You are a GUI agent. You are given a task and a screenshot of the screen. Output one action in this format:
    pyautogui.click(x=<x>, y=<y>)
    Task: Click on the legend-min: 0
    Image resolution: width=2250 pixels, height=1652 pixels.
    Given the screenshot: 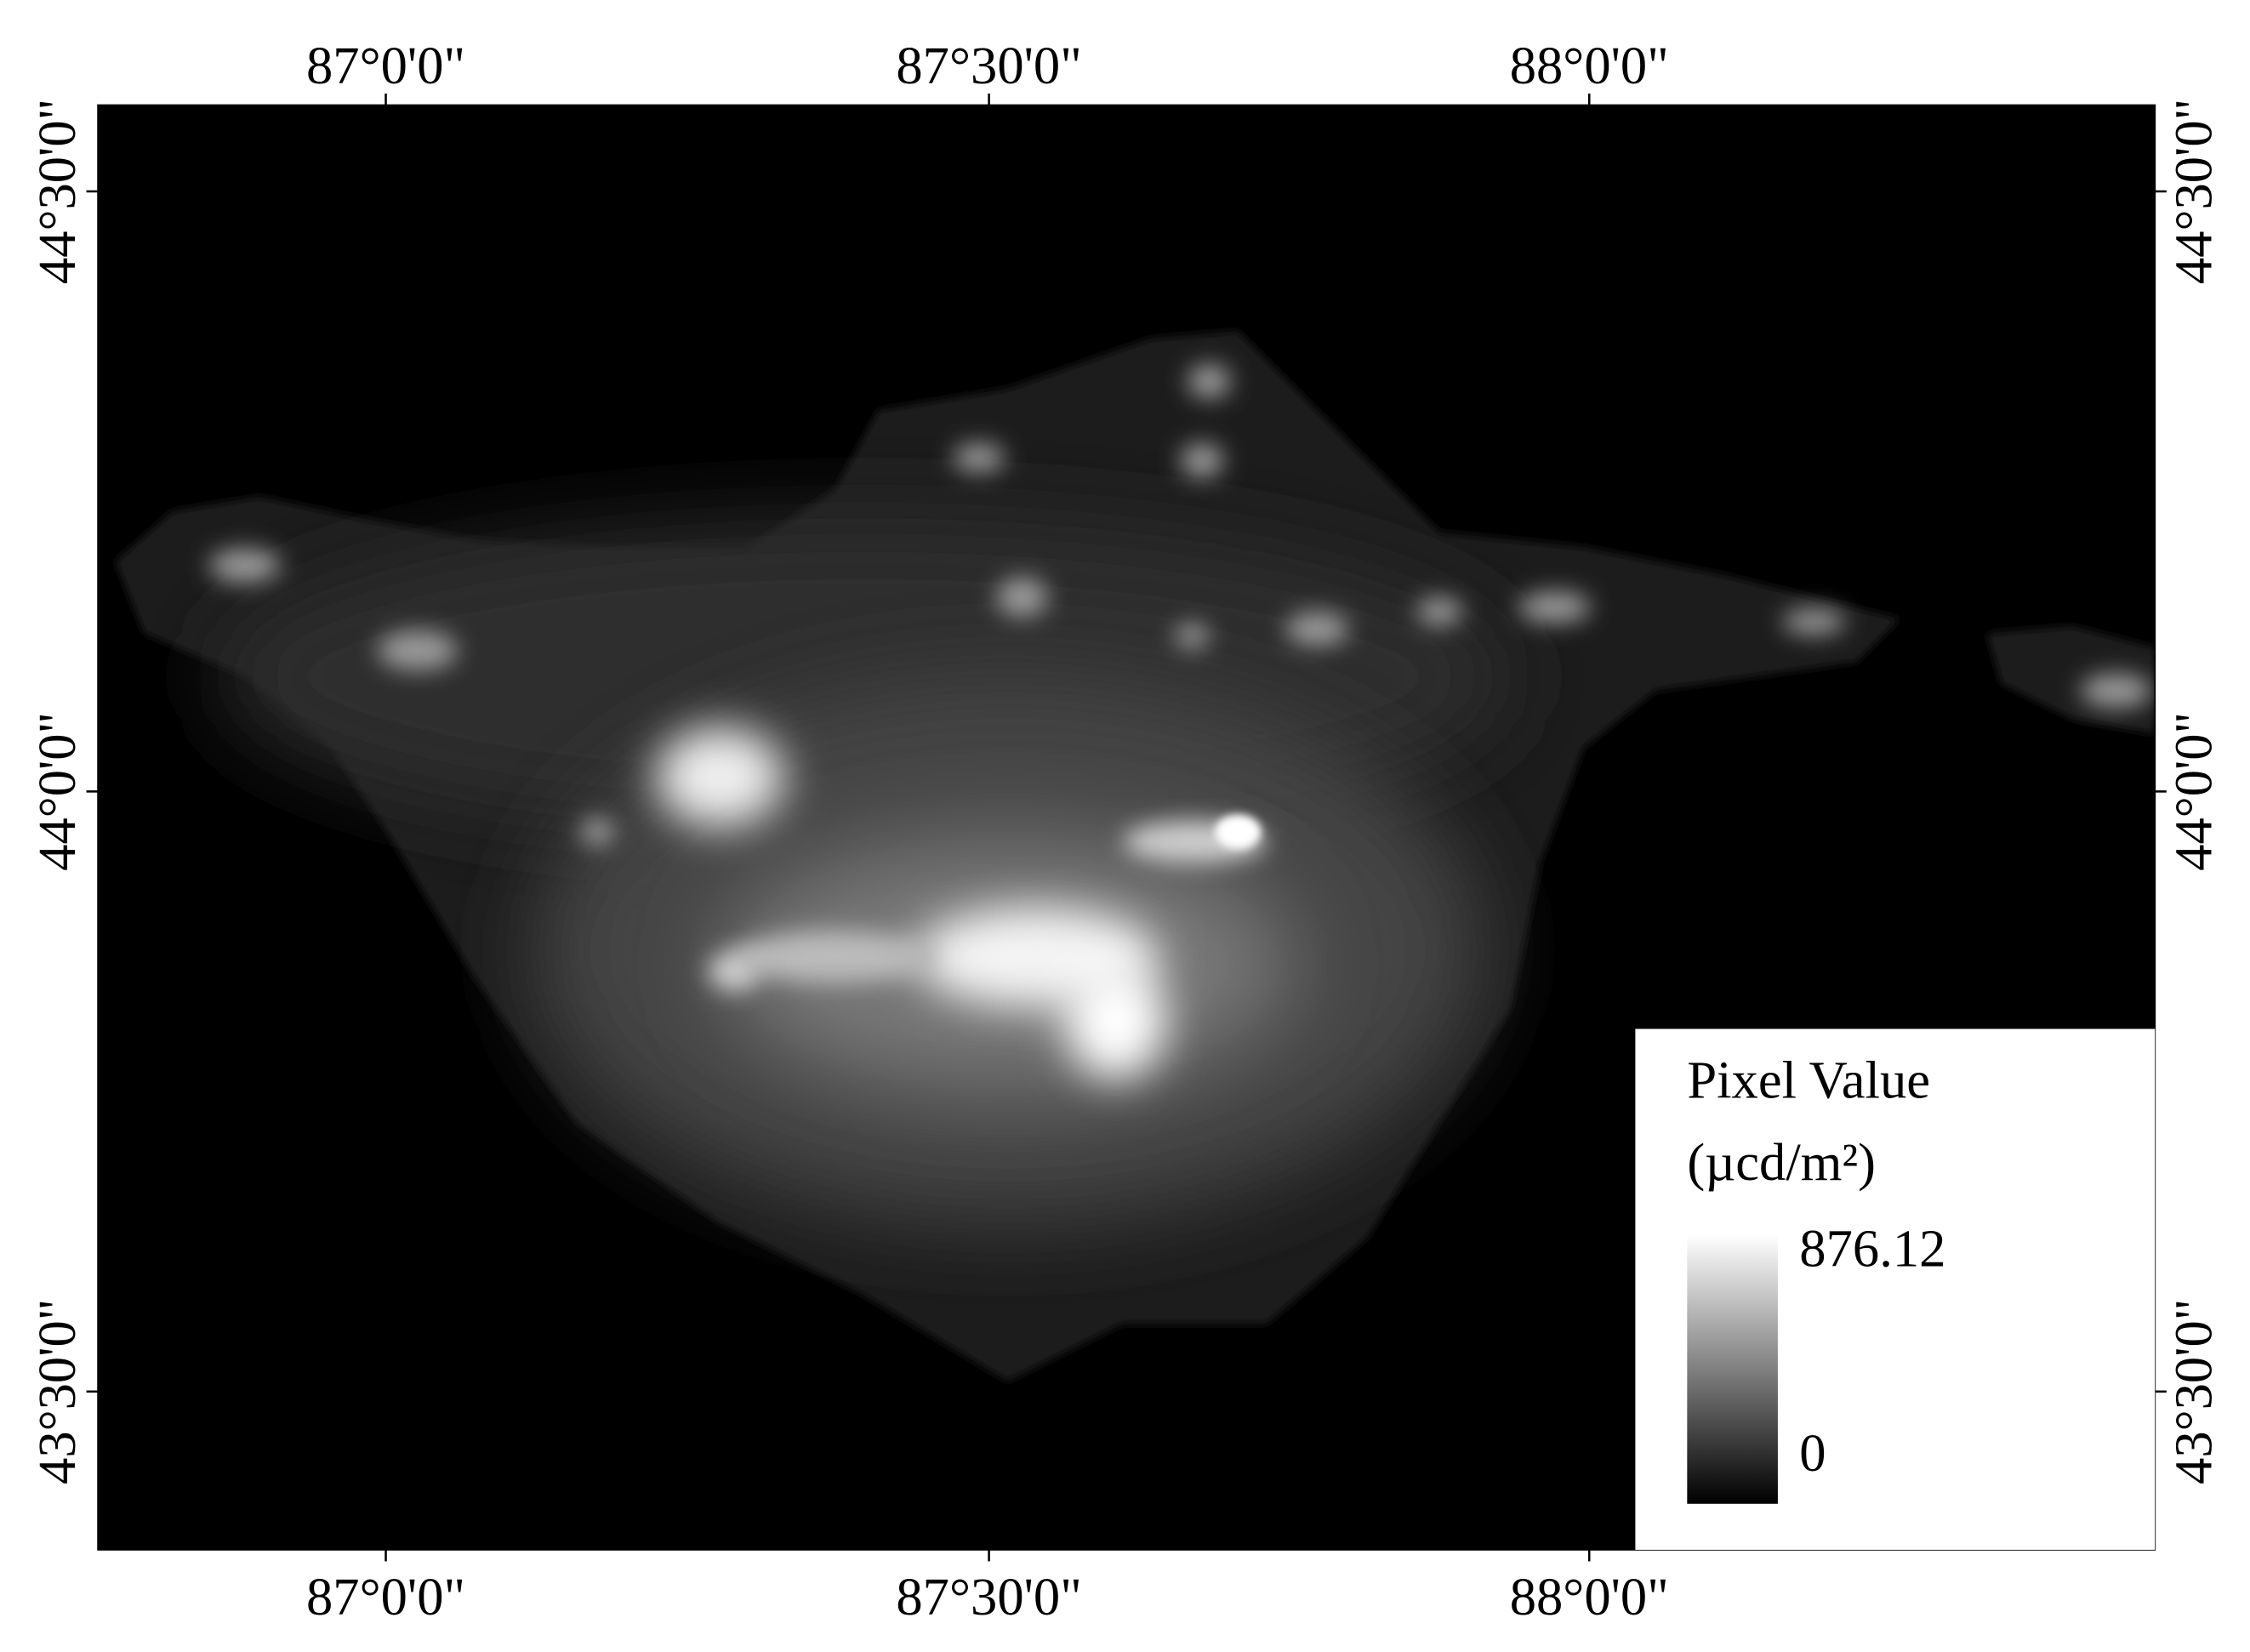 What is the action you would take?
    pyautogui.click(x=1812, y=1453)
    